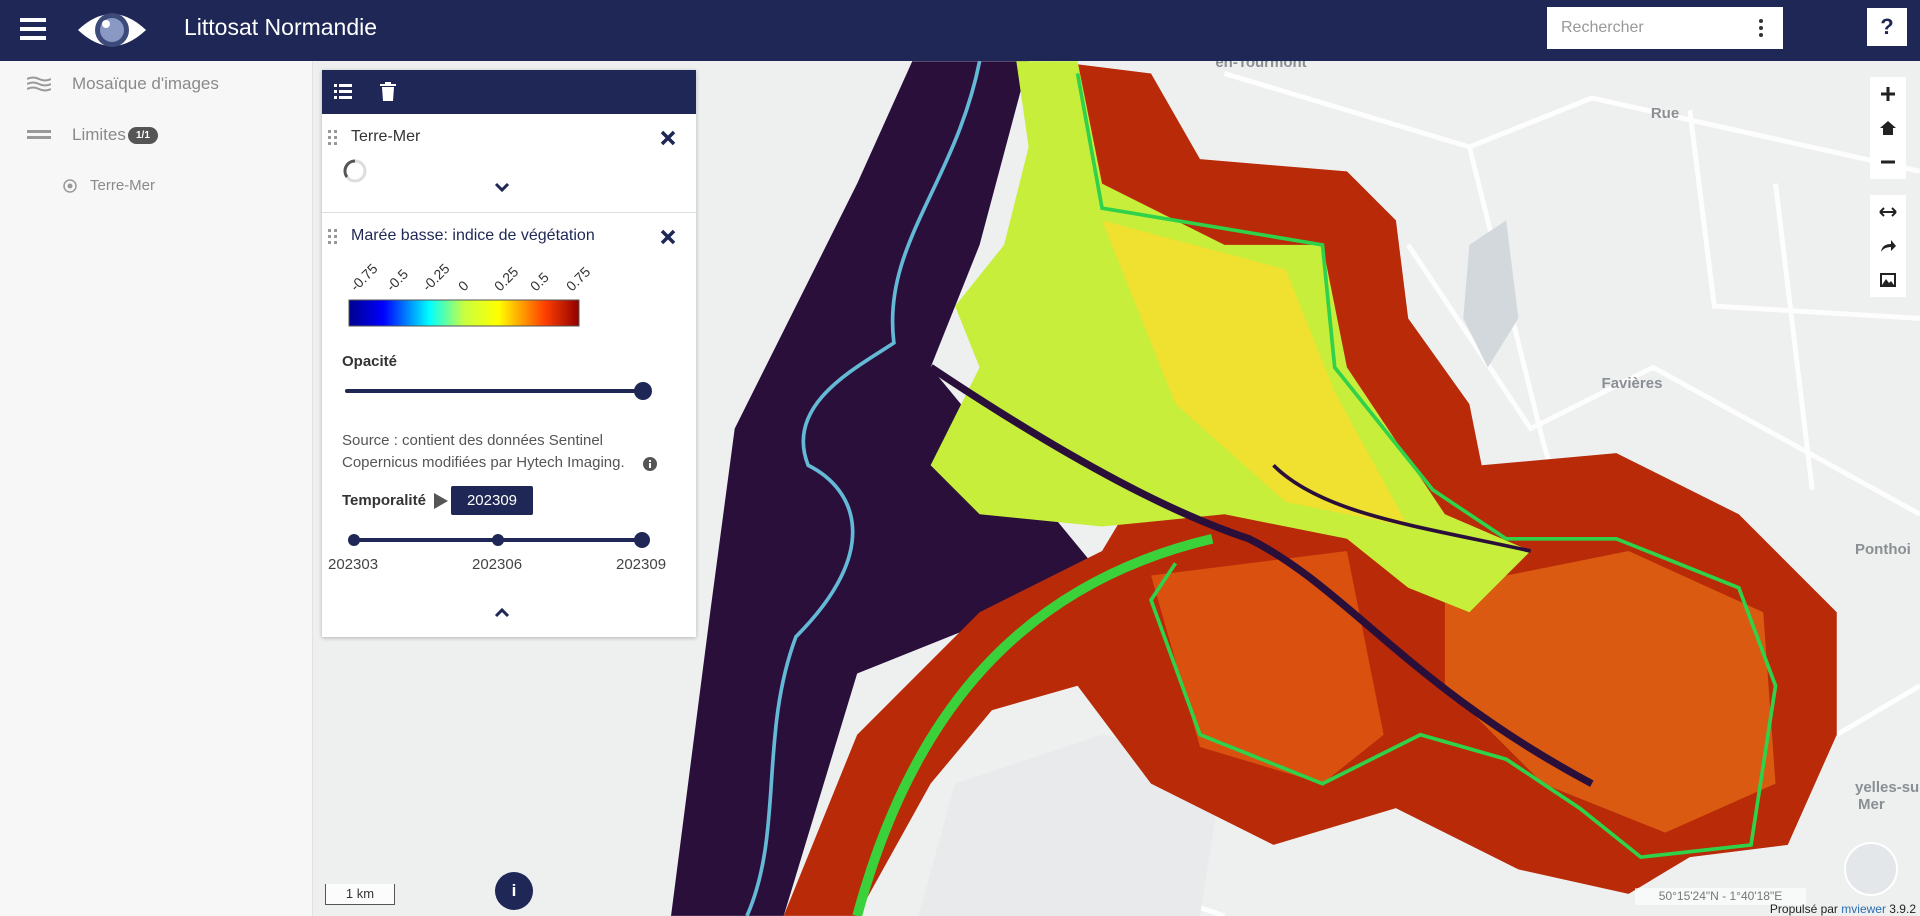 The image size is (1920, 916). I want to click on sidebar-item: Limites, so click(99, 134).